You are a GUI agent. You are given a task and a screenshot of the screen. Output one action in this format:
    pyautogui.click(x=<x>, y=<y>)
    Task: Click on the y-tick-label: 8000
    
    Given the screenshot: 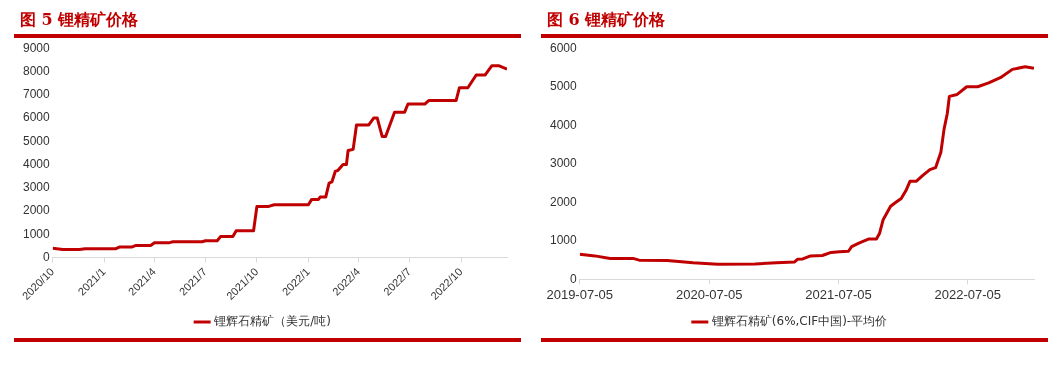 What is the action you would take?
    pyautogui.click(x=36, y=70)
    